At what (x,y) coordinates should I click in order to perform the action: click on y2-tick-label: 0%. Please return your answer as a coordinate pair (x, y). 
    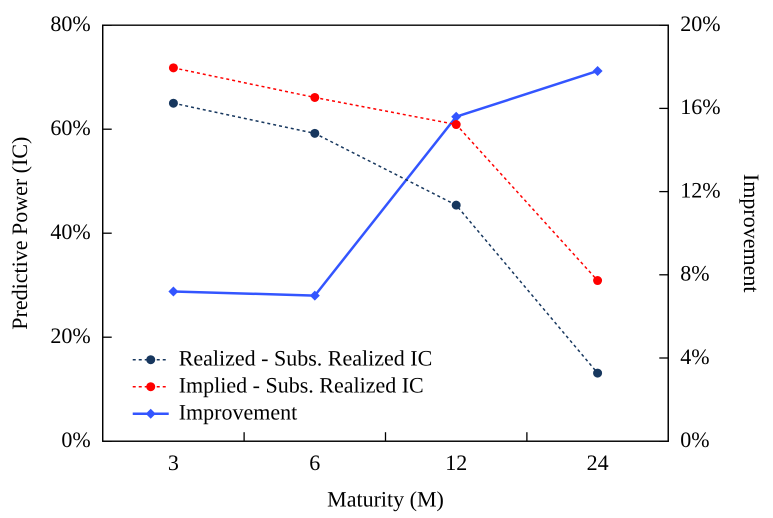
    Looking at the image, I should click on (695, 439).